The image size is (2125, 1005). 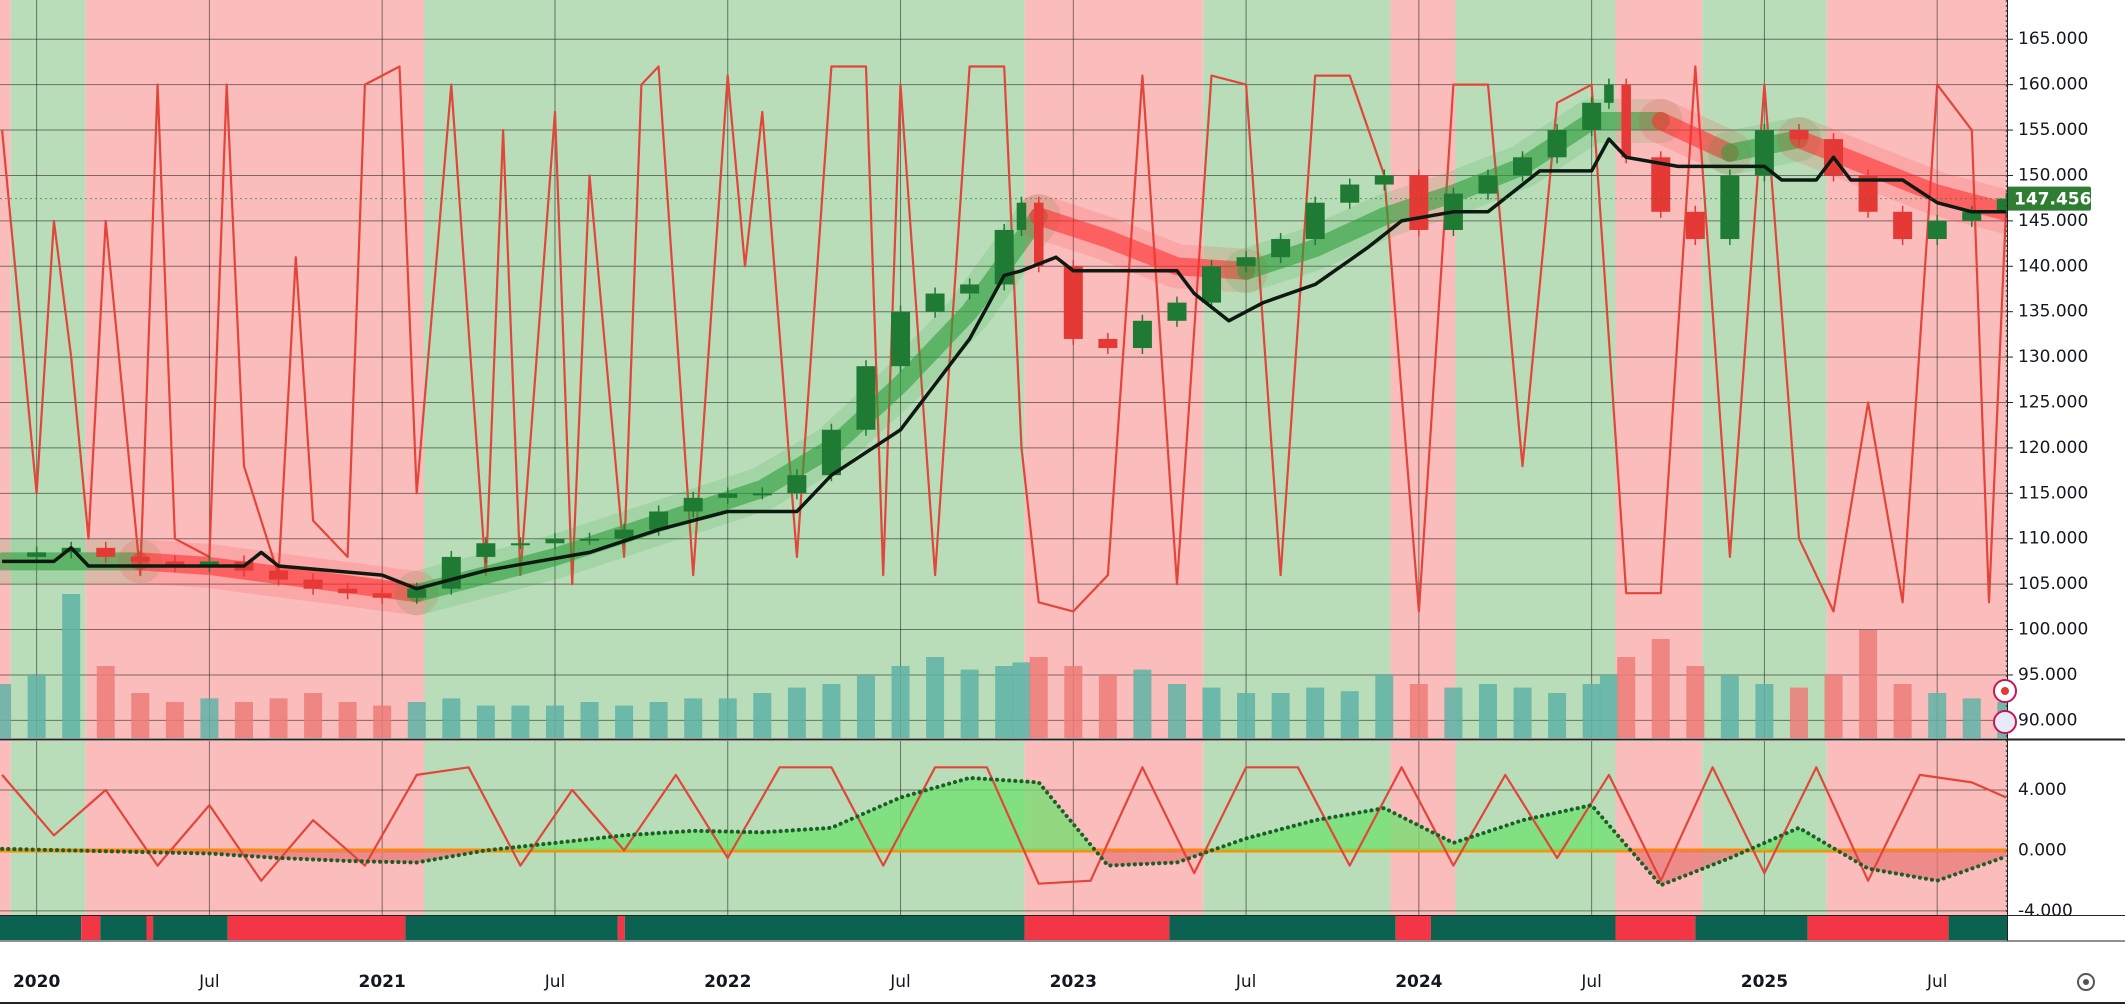 What do you see at coordinates (2047, 720) in the screenshot?
I see `y-tick-label: 90.000` at bounding box center [2047, 720].